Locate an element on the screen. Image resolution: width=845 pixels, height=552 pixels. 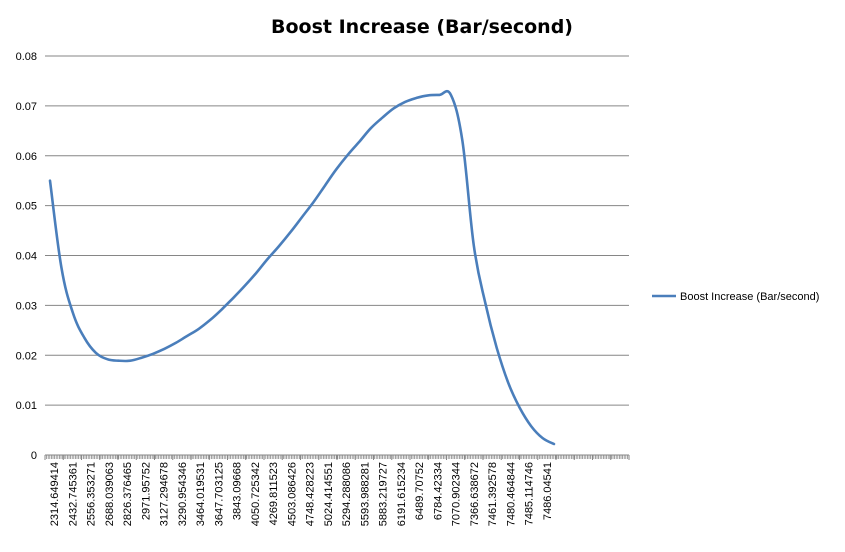
x-tick-label: 2826.376465 is located at coordinates (128, 494).